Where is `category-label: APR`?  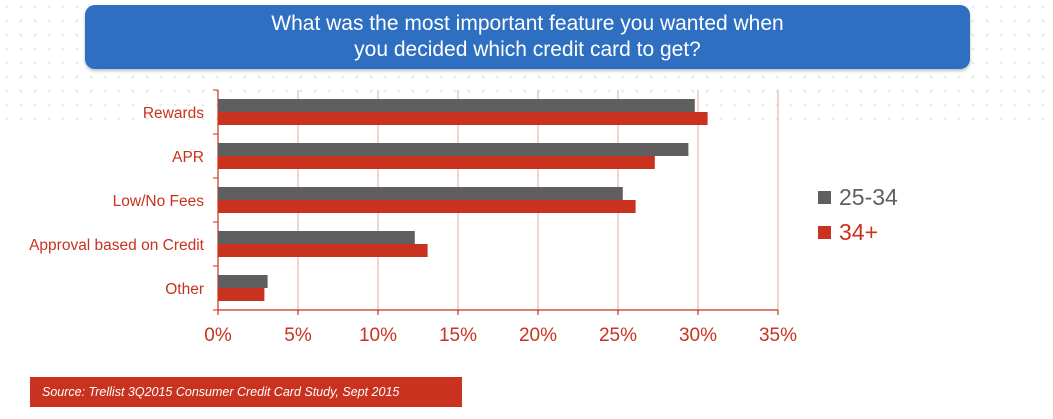
category-label: APR is located at coordinates (188, 157).